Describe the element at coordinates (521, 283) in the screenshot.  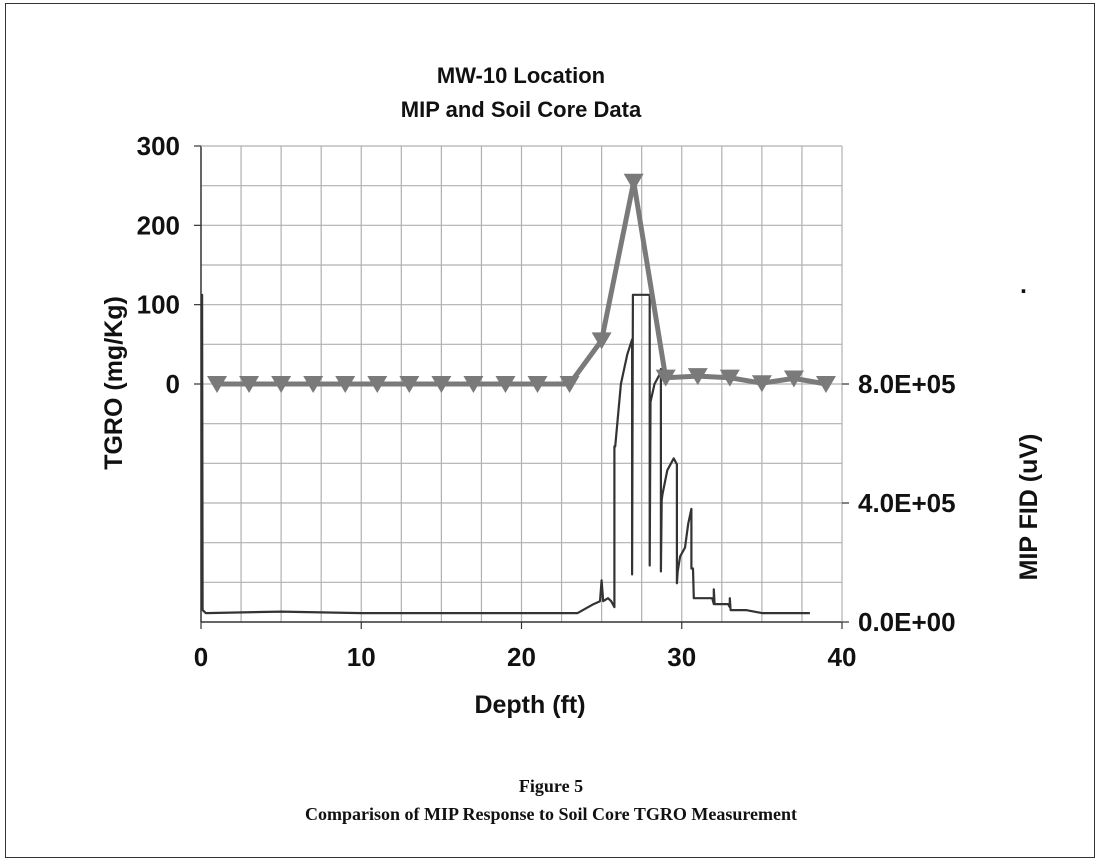
I see `tgro-series` at that location.